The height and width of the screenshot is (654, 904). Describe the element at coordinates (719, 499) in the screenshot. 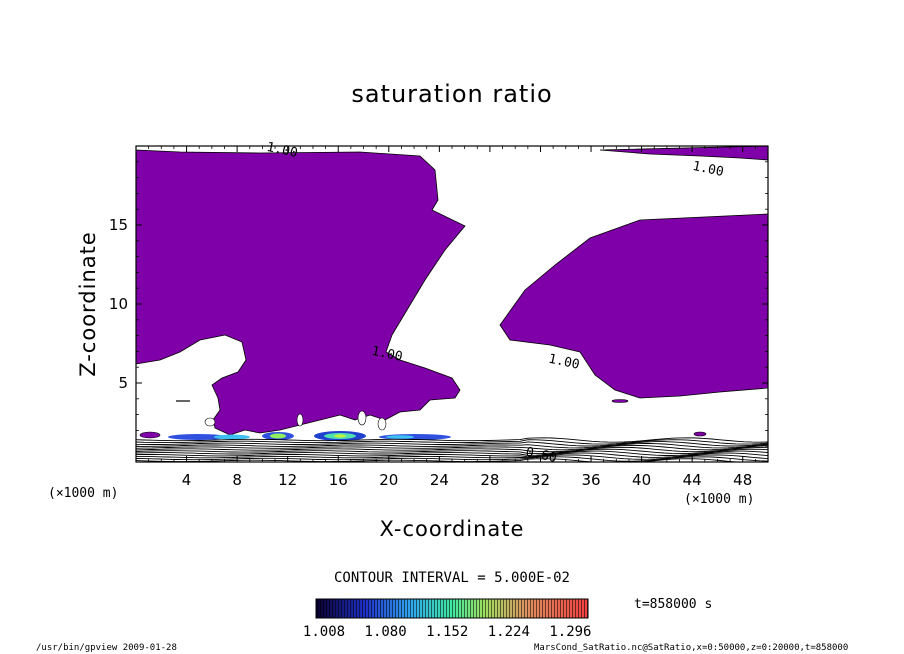

I see `x-axis-unit: (×1000 m)` at that location.